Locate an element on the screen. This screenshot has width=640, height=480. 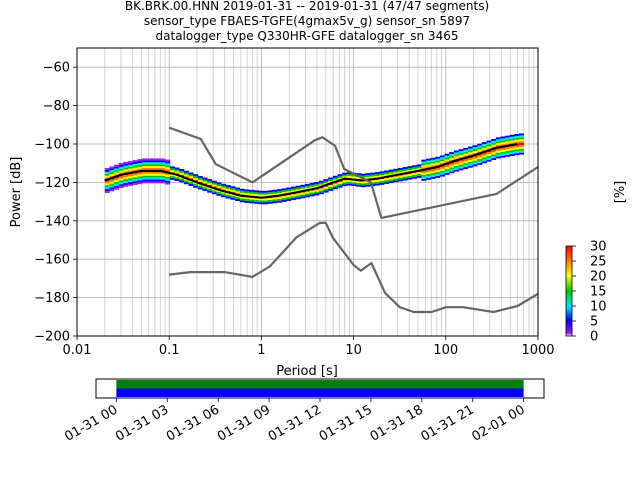
x-axis-label: Period [s] is located at coordinates (307, 371).